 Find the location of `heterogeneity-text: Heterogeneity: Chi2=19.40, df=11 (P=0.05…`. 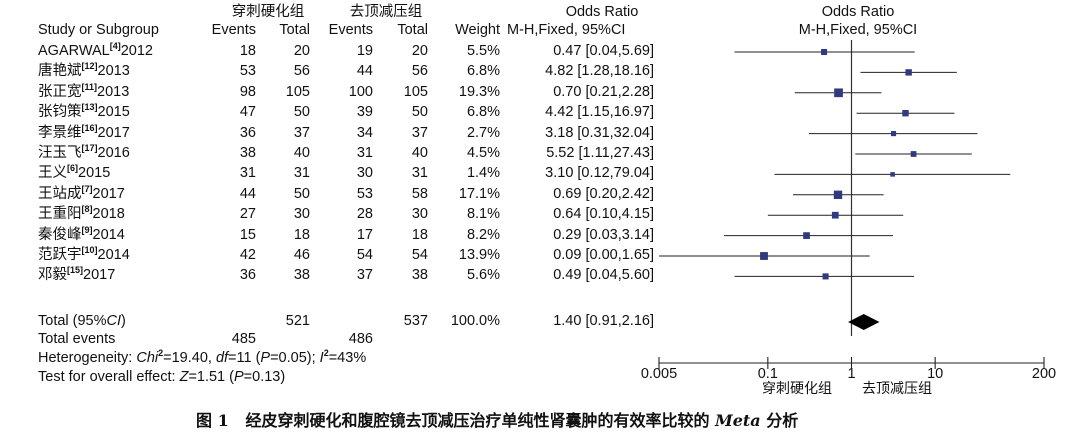

heterogeneity-text: Heterogeneity: Chi2=19.40, df=11 (P=0.05… is located at coordinates (202, 357).